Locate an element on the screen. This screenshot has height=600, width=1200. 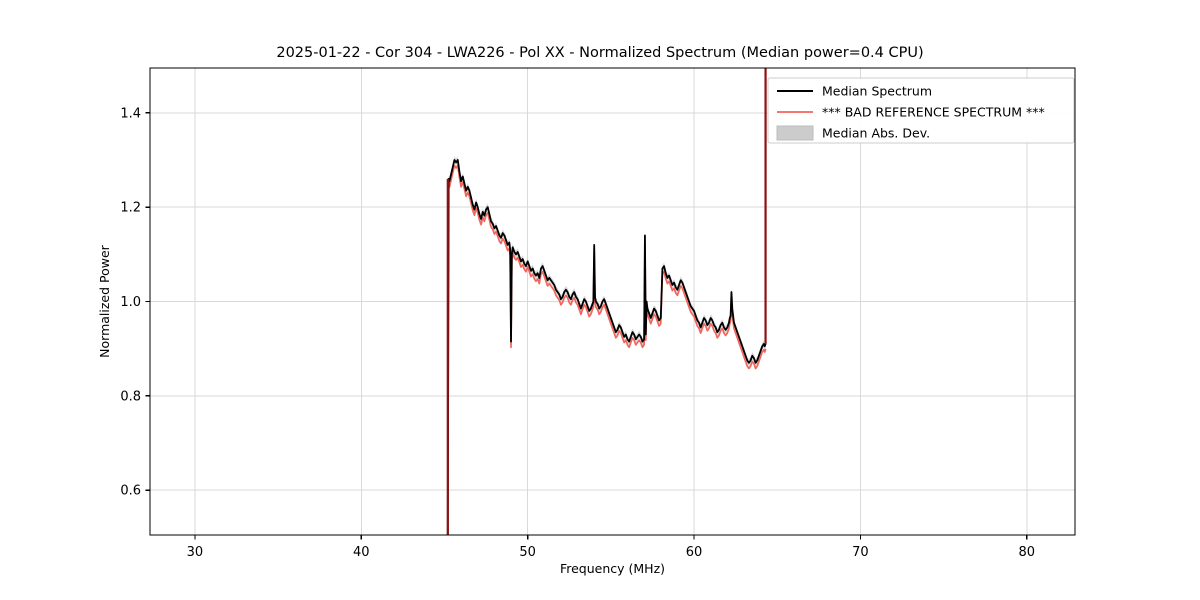
legend-entry-label: Median Spectrum is located at coordinates (877, 91).